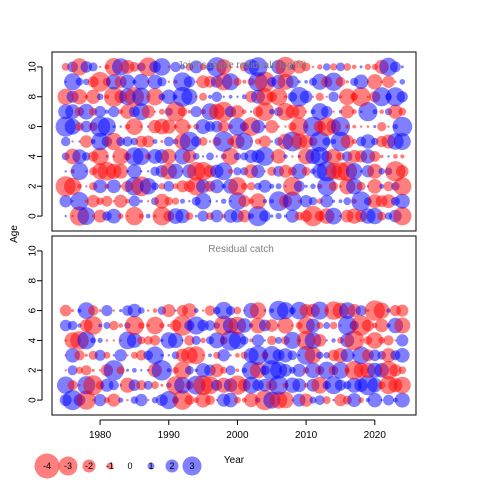  Describe the element at coordinates (35, 324) in the screenshot. I see `y-axis-residual-catch: 0 2 4 6 8 10` at that location.